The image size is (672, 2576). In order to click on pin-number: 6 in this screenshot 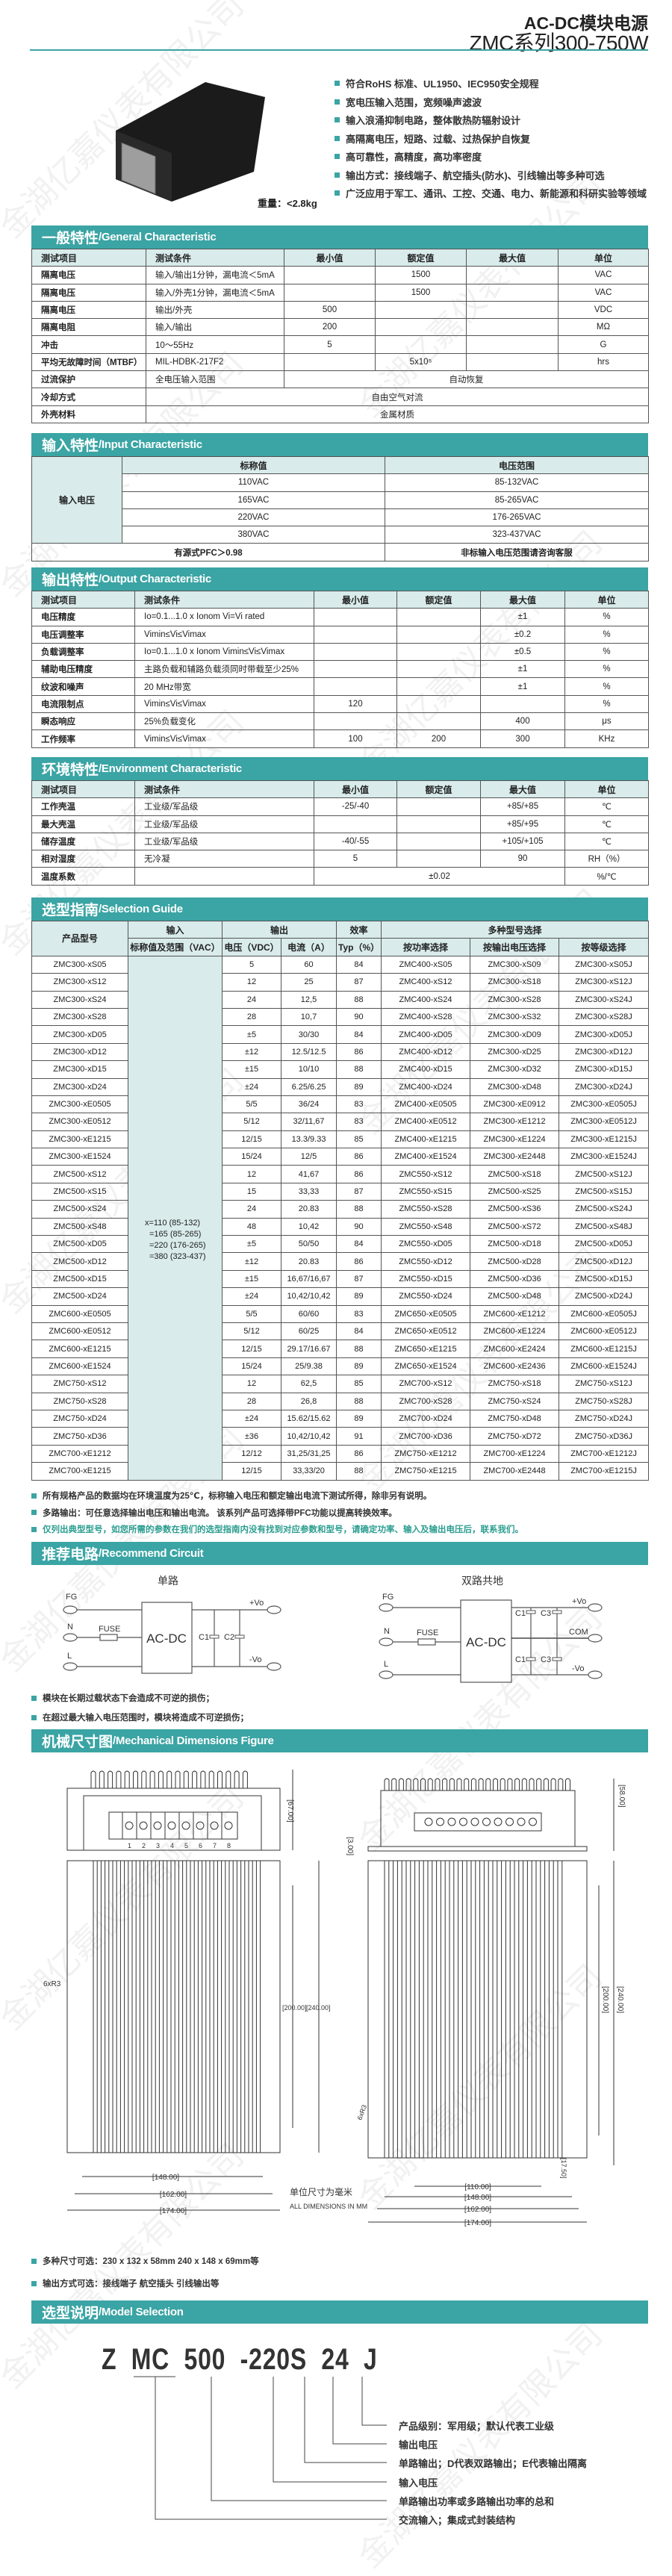, I will do `click(201, 1845)`.